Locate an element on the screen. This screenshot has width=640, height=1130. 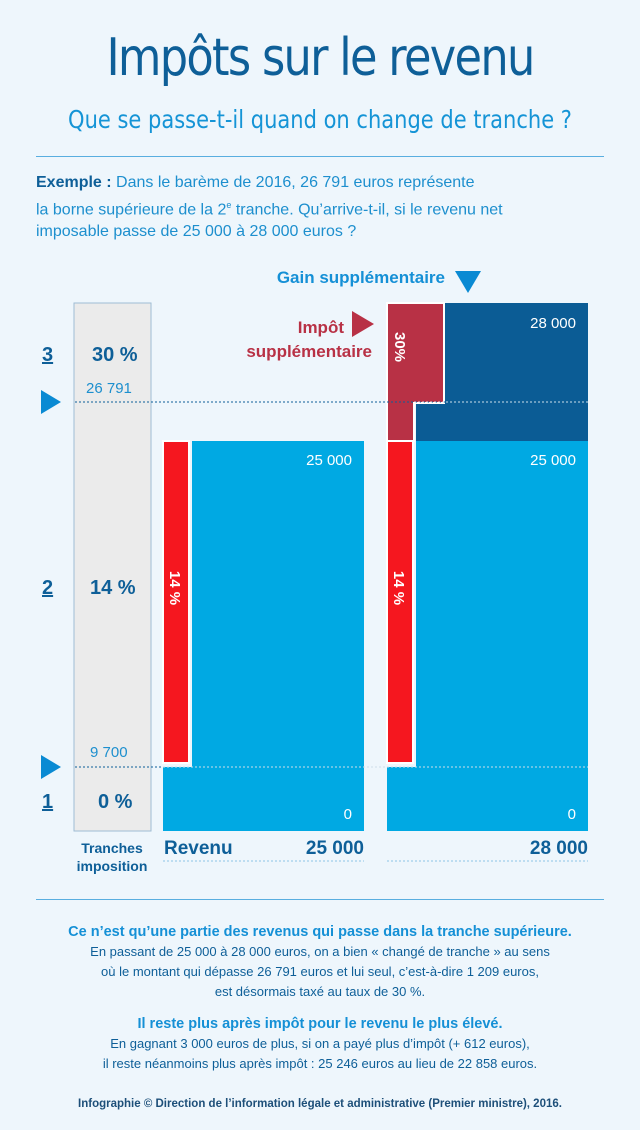
bar-1-bottom-label: 0 is located at coordinates (348, 814).